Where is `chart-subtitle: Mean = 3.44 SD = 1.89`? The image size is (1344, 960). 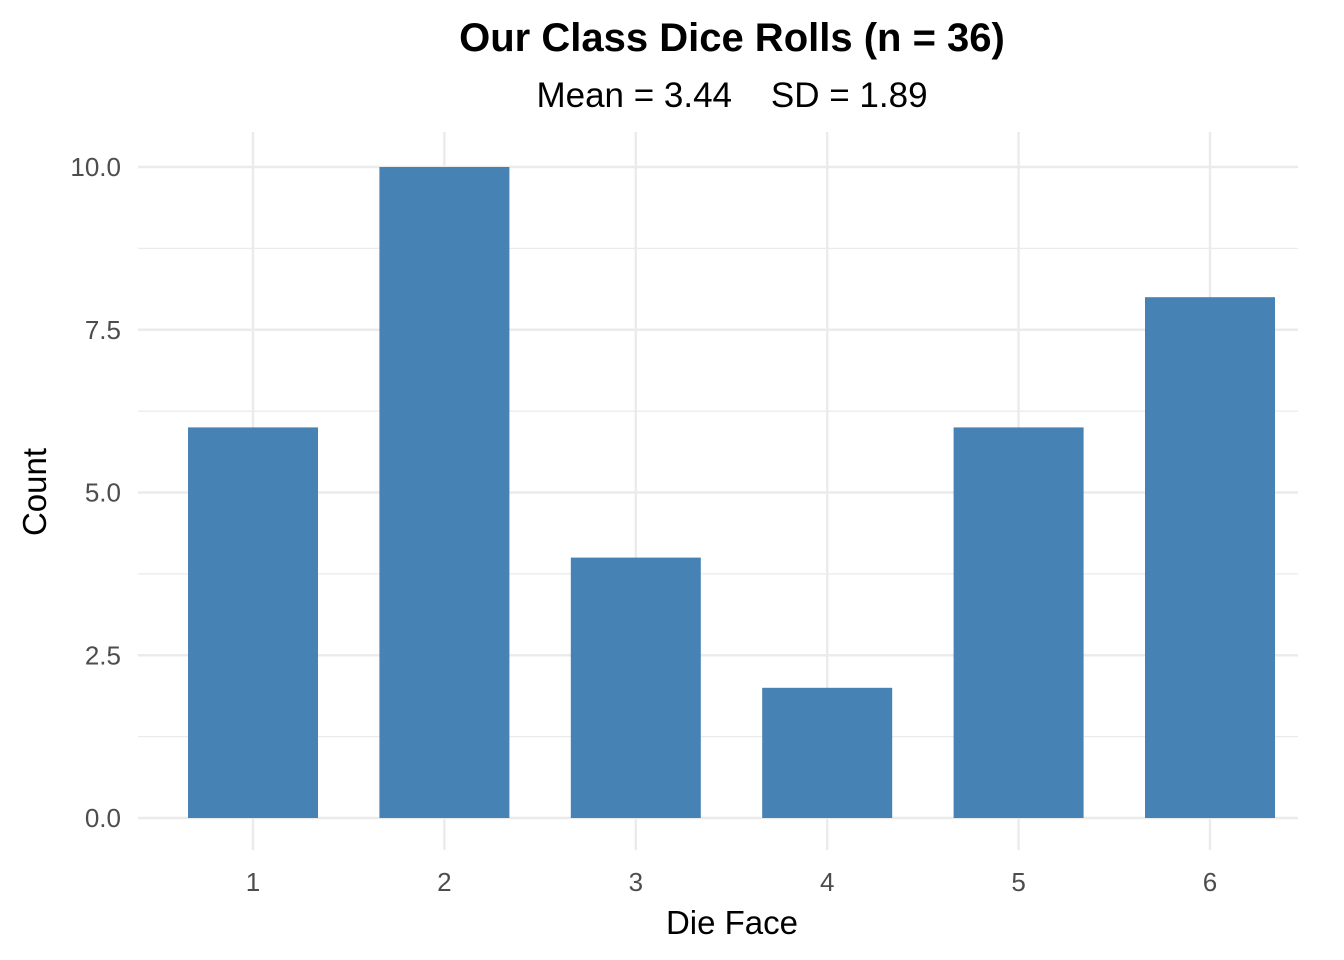
chart-subtitle: Mean = 3.44 SD = 1.89 is located at coordinates (731, 95).